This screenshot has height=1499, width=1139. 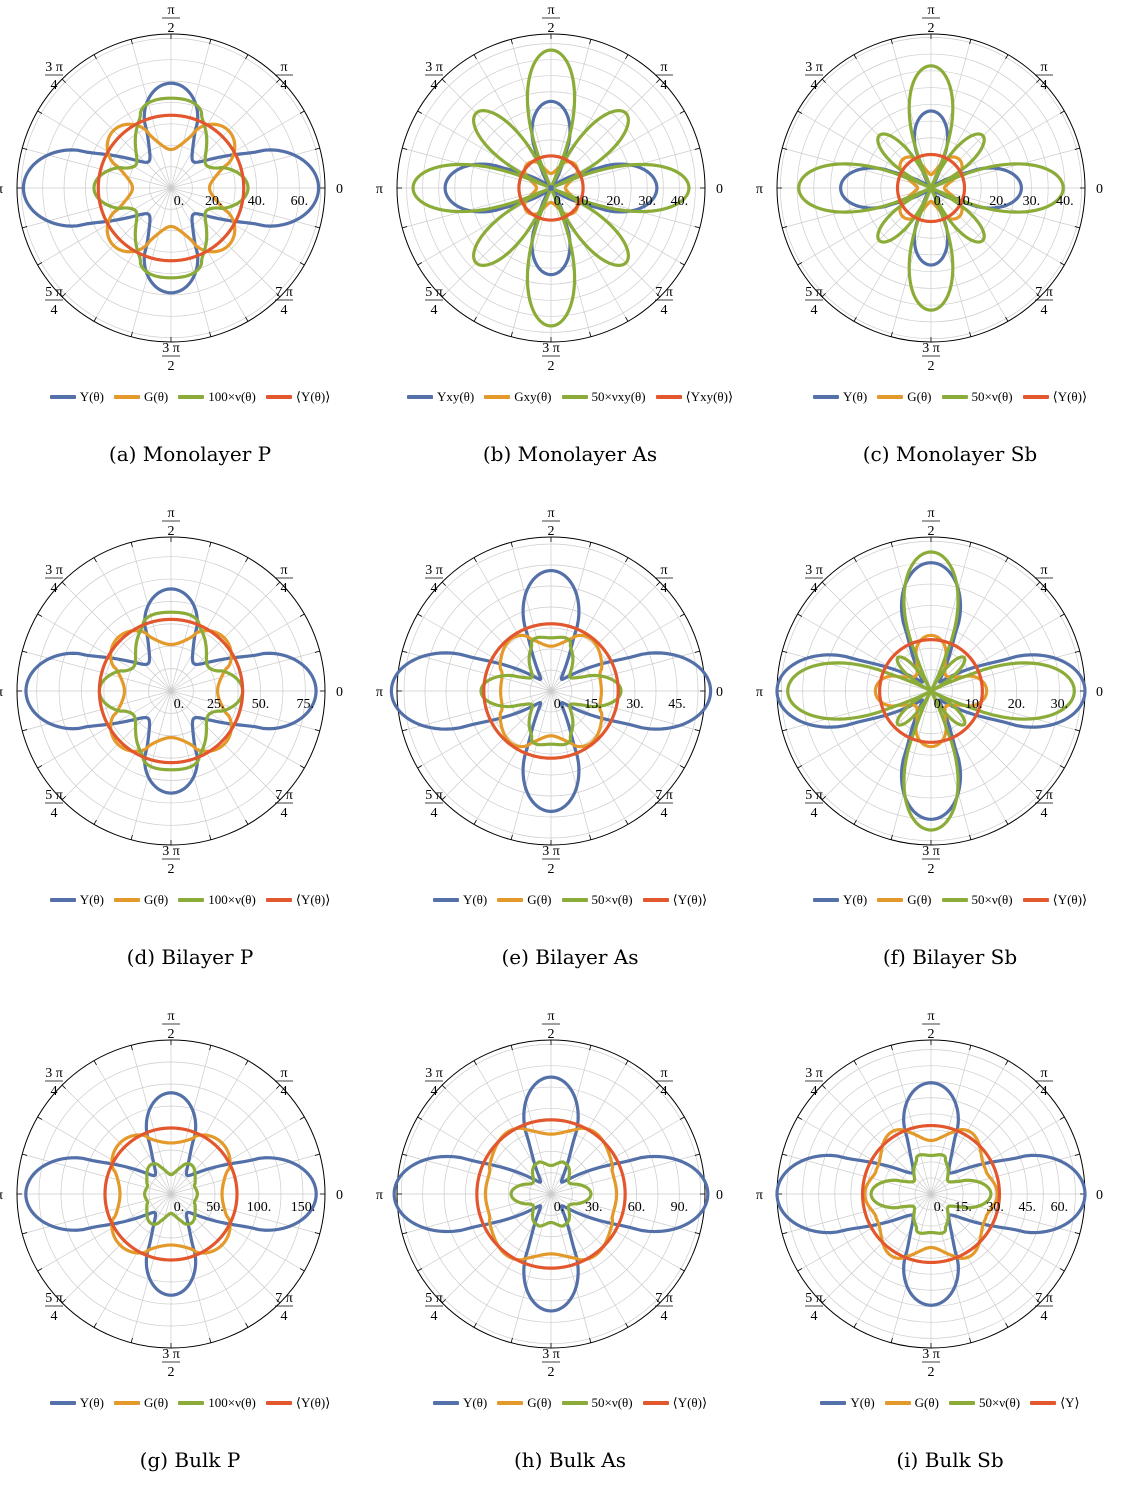 What do you see at coordinates (814, 85) in the screenshot?
I see `angle-label-3pi-quarter-denominator: 4` at bounding box center [814, 85].